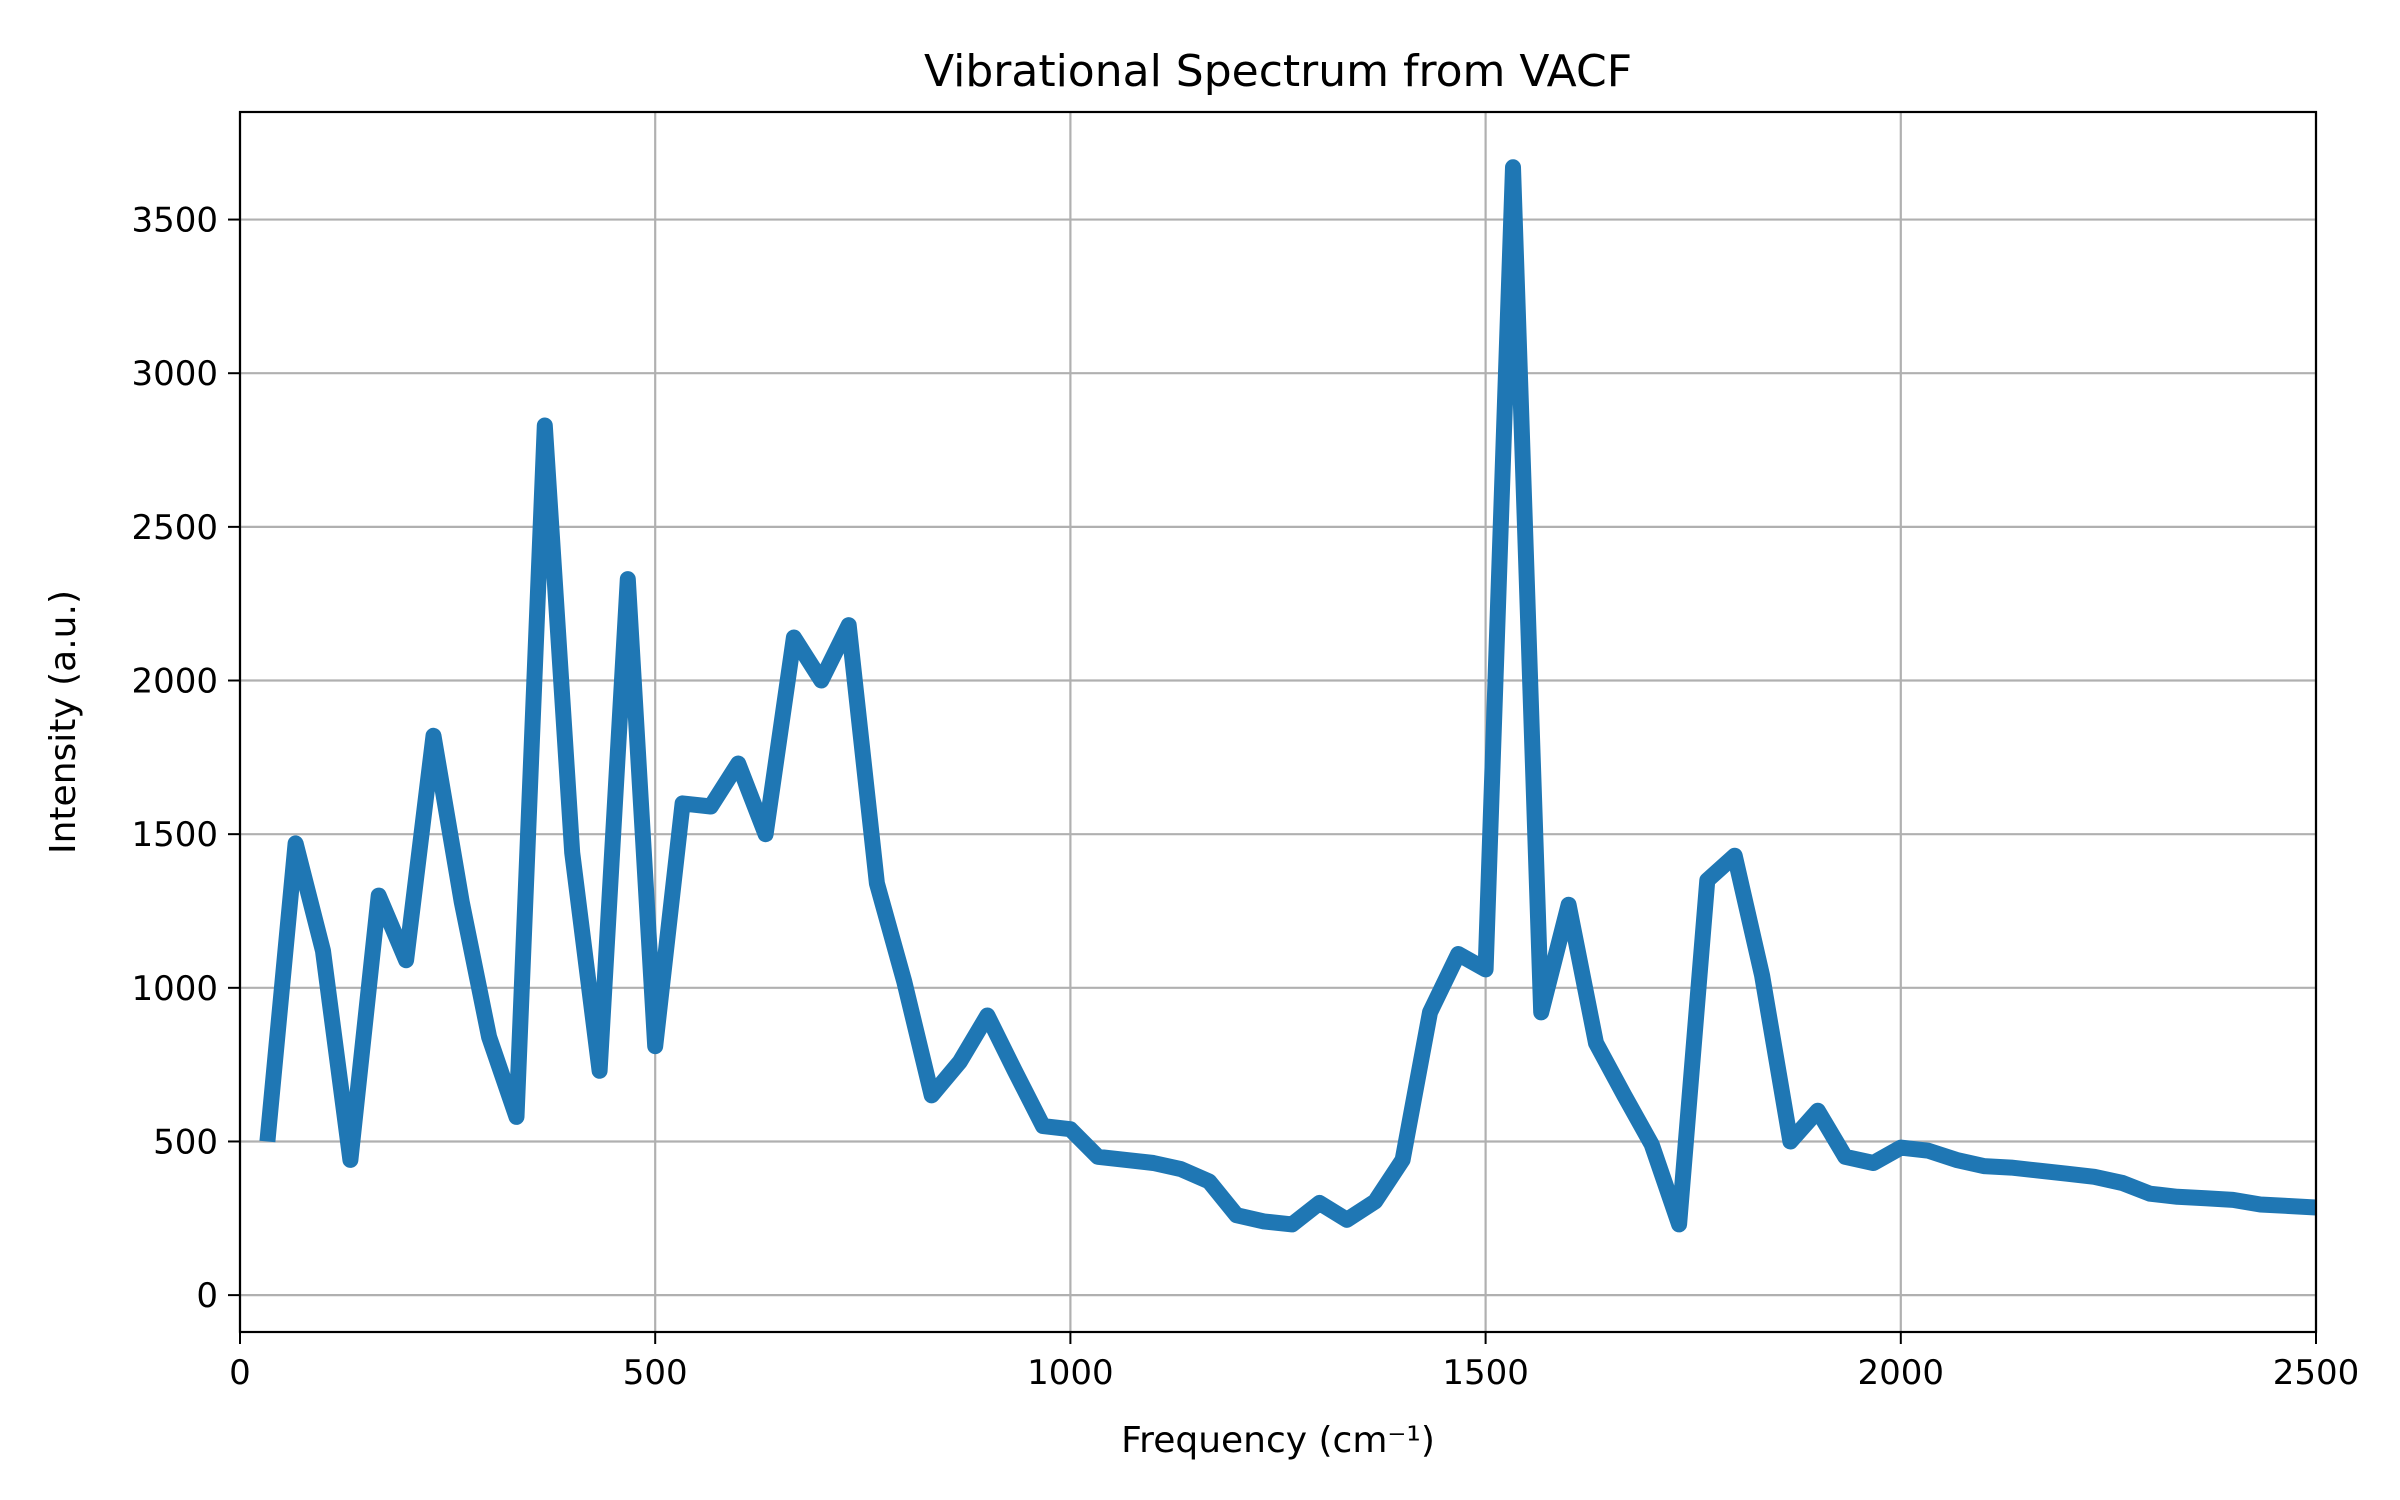 Image resolution: width=2400 pixels, height=1500 pixels. I want to click on x-tick-label: 1000, so click(1070, 1373).